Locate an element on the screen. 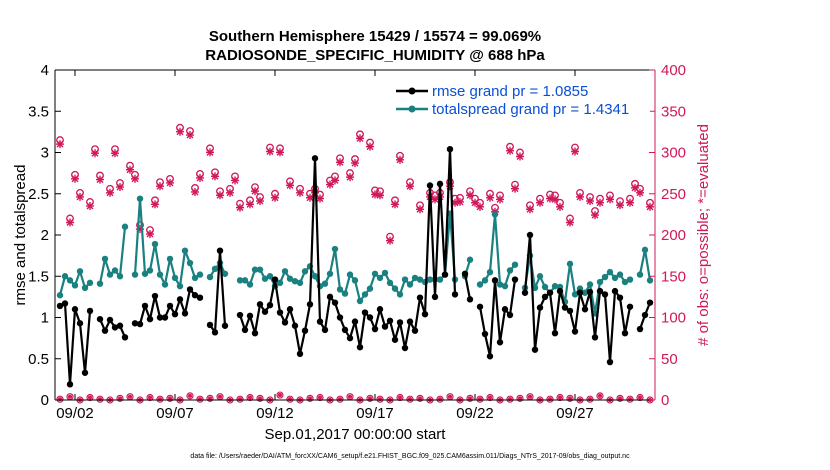  y-right-tick-label: 0 is located at coordinates (665, 400).